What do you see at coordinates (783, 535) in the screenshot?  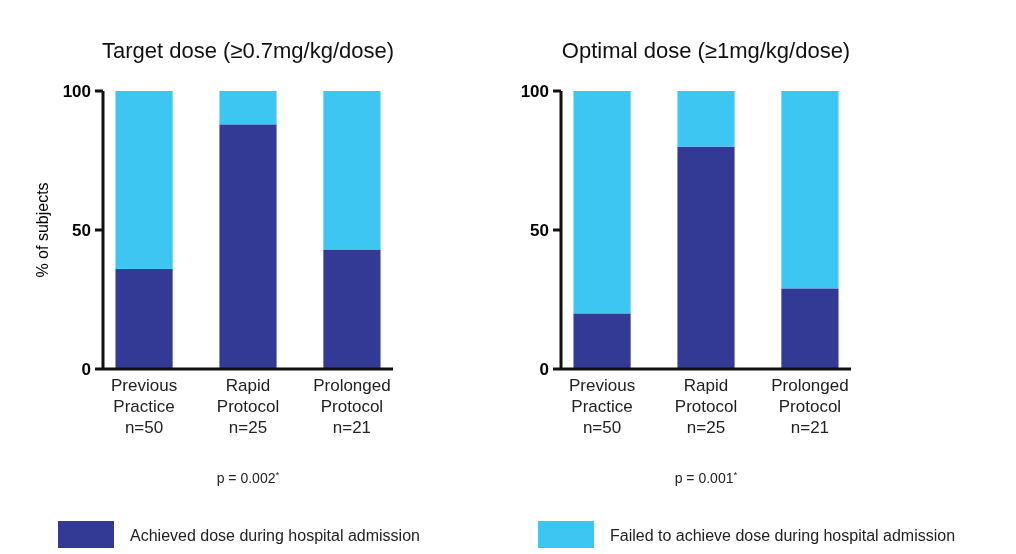 I see `legend-label: Failed to achieve dose during hospital admission` at bounding box center [783, 535].